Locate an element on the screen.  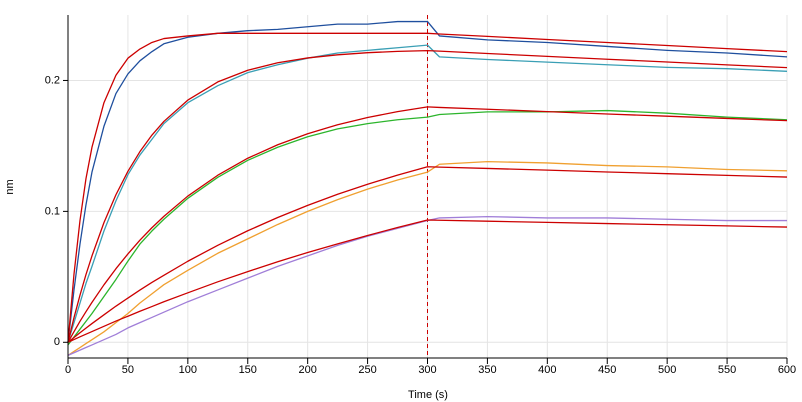
x-tick-label: 150 is located at coordinates (248, 370).